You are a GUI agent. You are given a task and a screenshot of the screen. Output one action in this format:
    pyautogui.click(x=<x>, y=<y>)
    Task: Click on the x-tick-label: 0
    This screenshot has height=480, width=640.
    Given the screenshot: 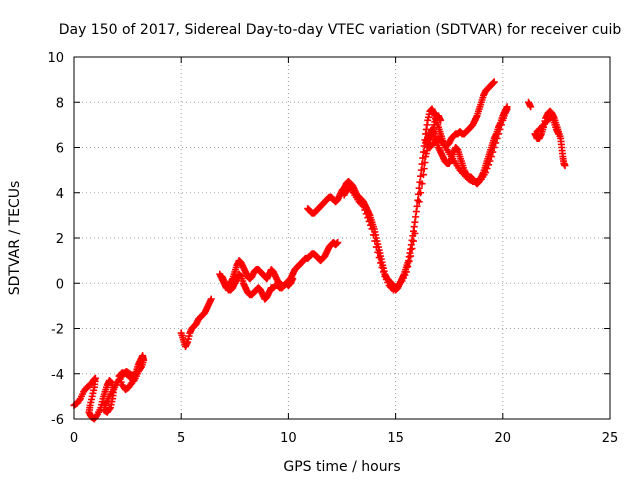 What is the action you would take?
    pyautogui.click(x=74, y=438)
    